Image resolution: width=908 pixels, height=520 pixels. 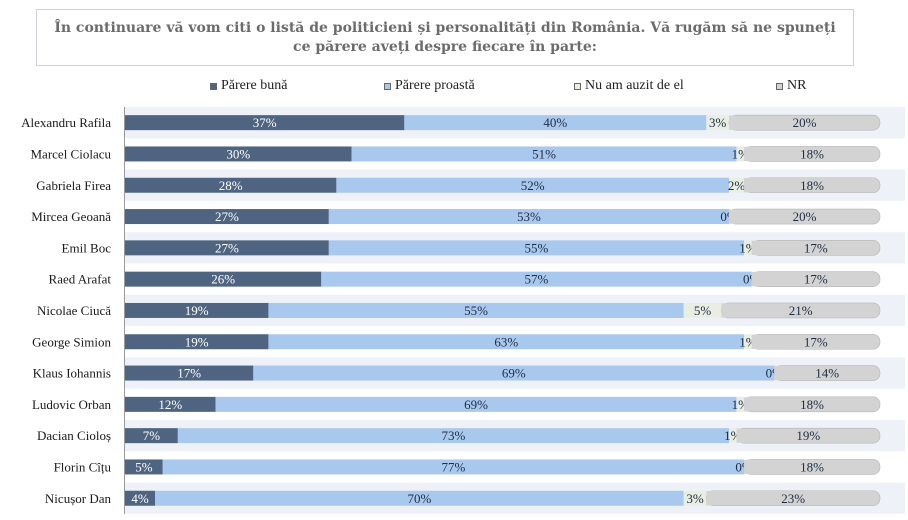 I want to click on legend-label: Părere bună, so click(x=254, y=85).